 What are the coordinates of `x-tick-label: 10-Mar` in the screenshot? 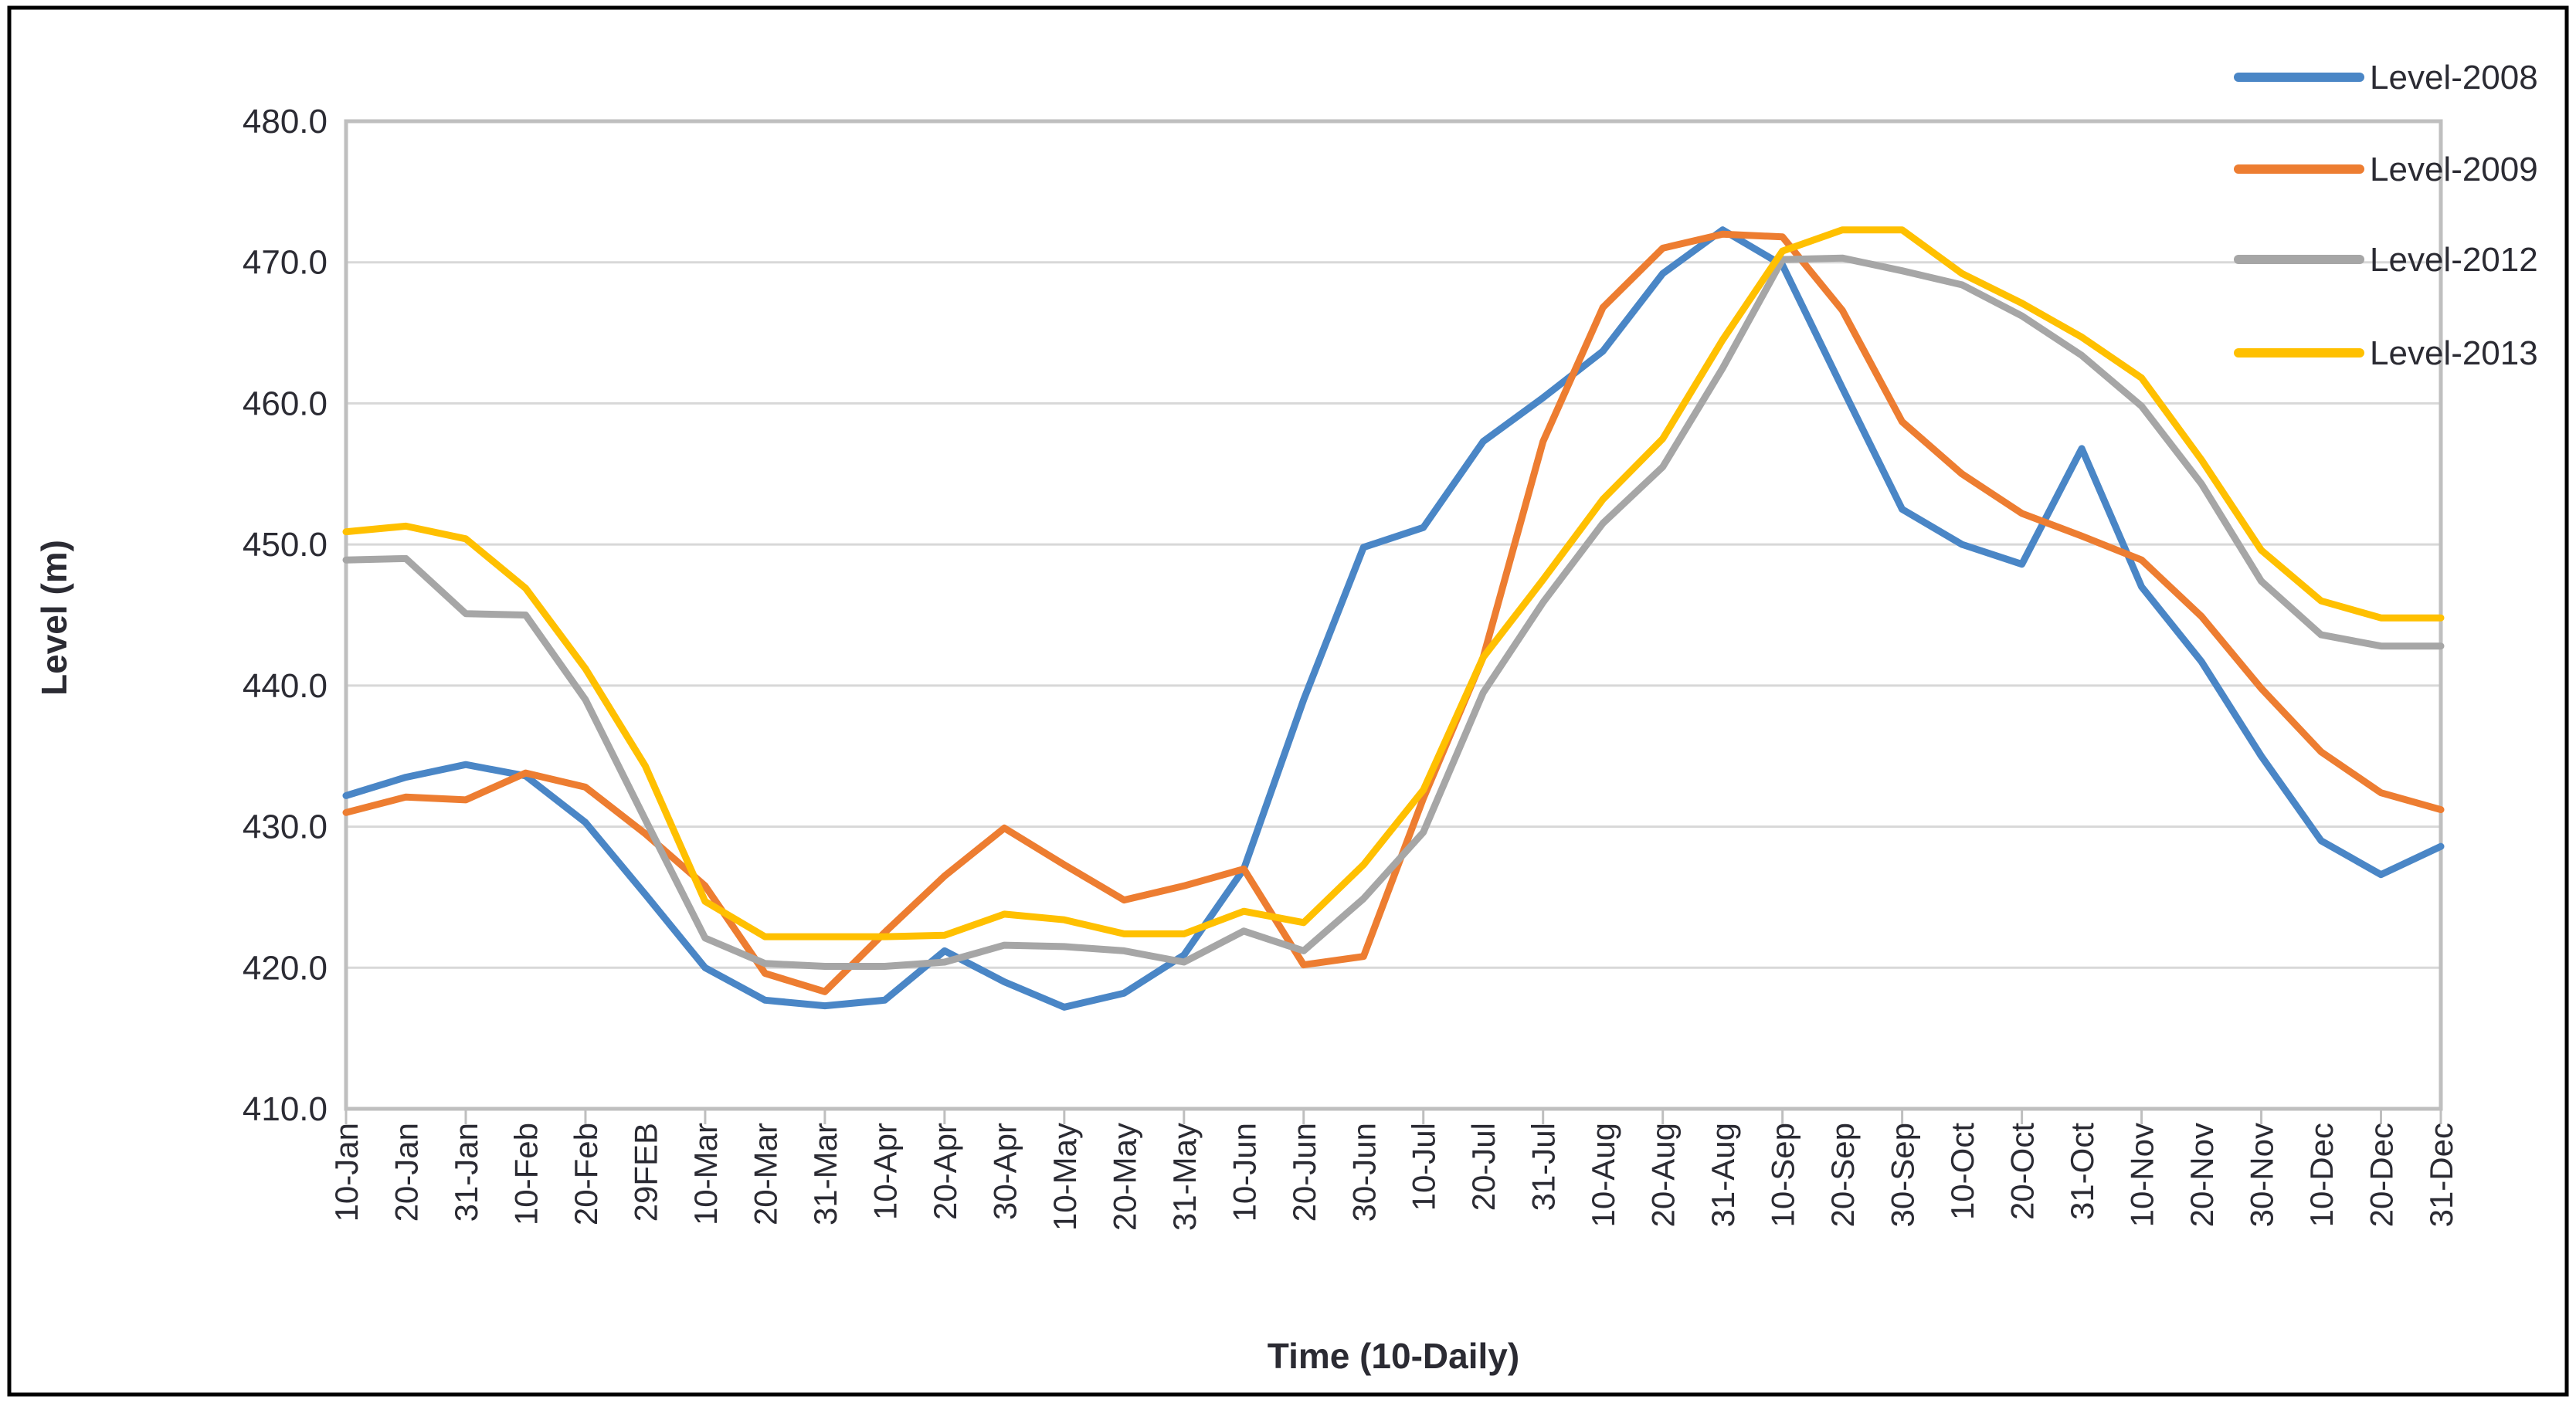 It's located at (705, 1174).